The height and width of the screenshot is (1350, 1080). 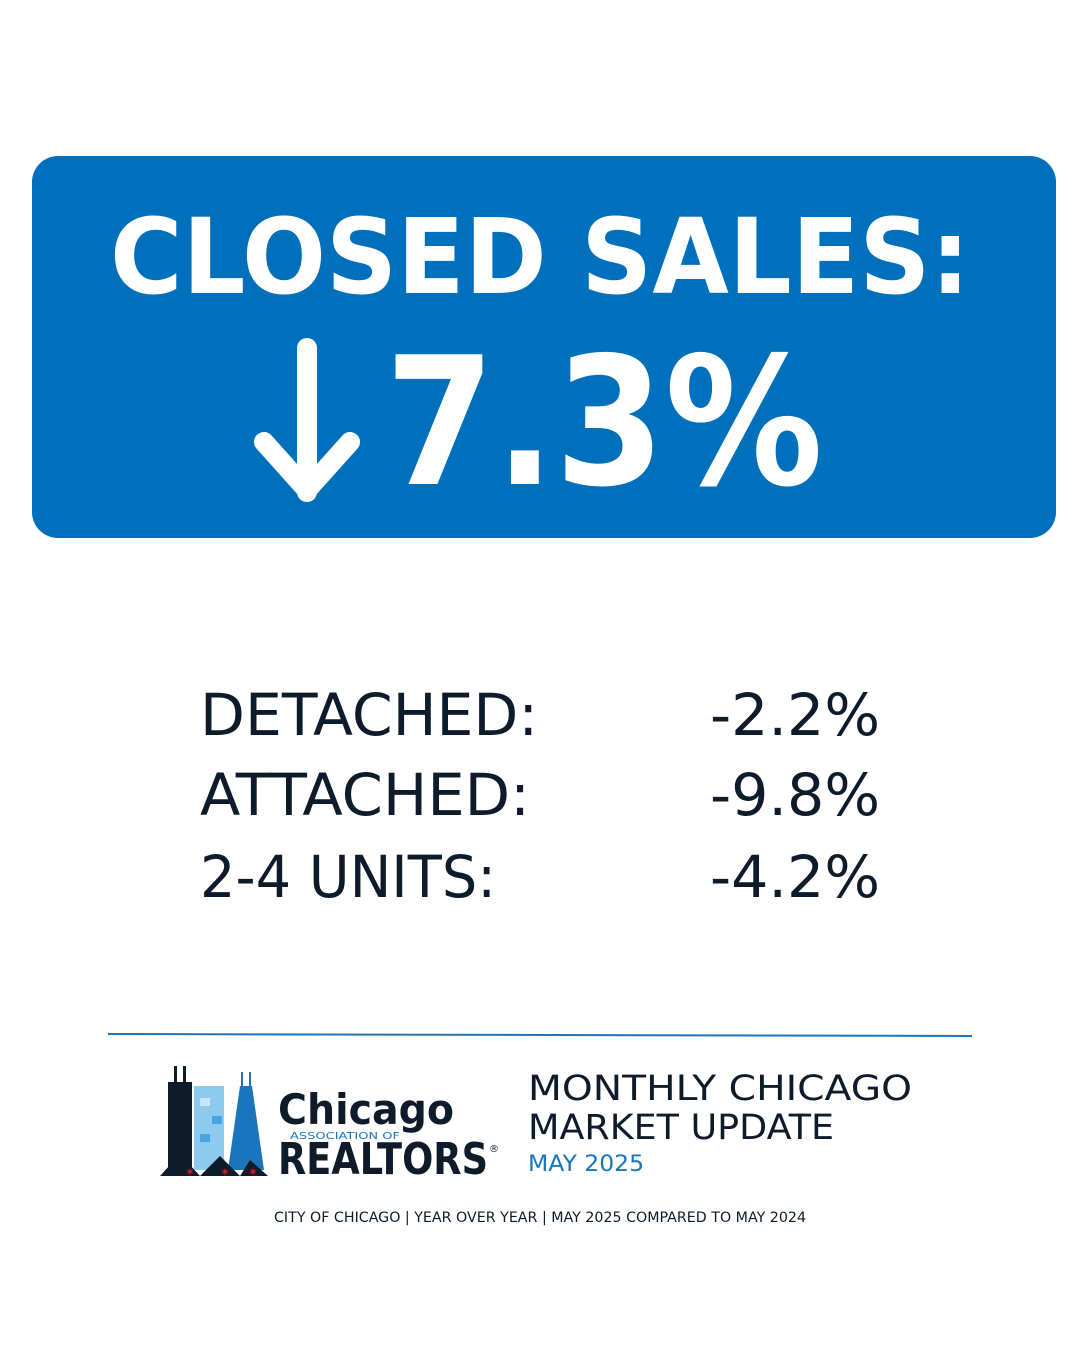 I want to click on logo-name: Chicago, so click(x=366, y=1109).